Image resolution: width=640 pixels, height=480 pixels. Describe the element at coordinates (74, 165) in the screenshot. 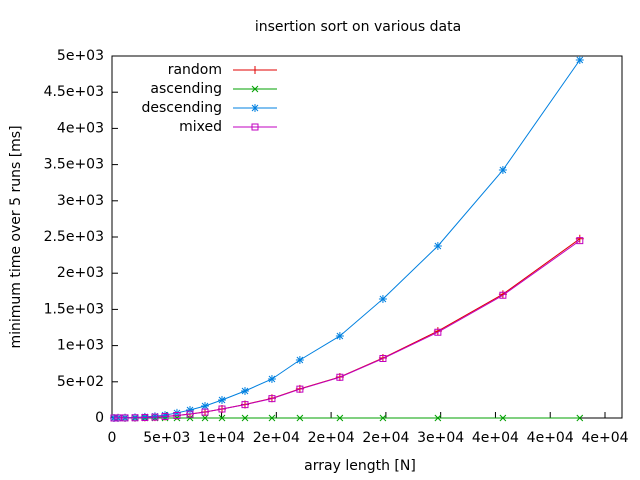

I see `y-tick-label: 3.5e+03` at that location.